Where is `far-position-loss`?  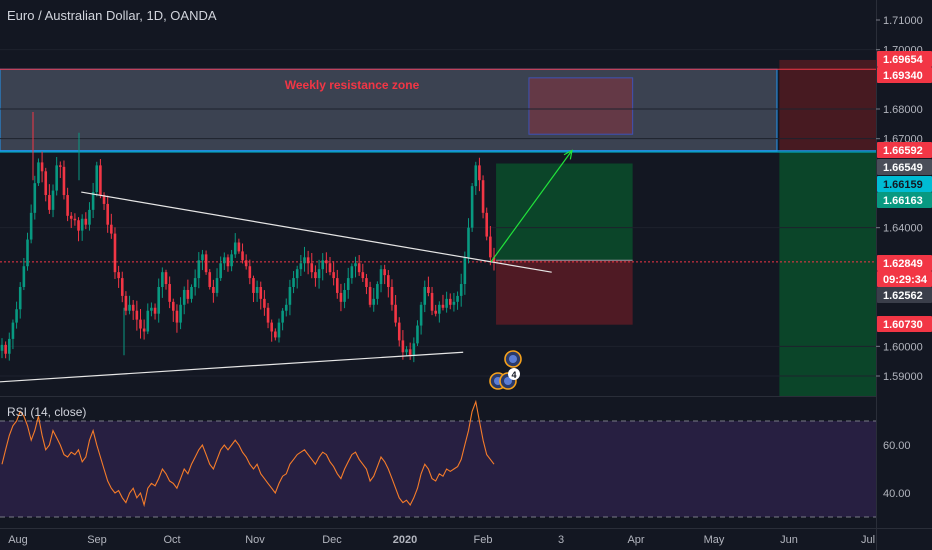 far-position-loss is located at coordinates (827, 105).